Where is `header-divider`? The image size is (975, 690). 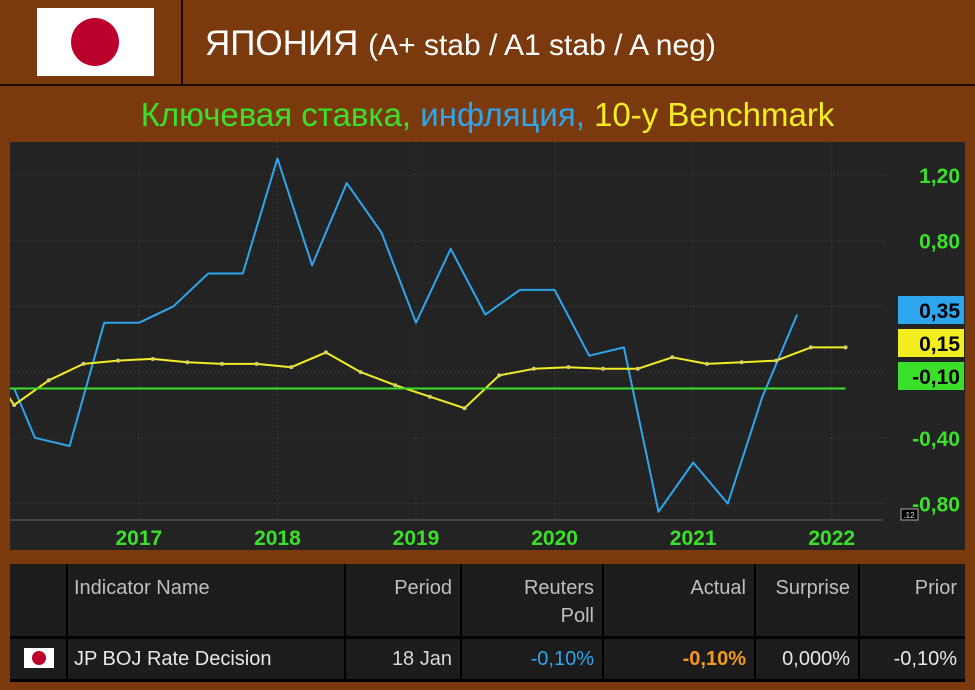 header-divider is located at coordinates (182, 42).